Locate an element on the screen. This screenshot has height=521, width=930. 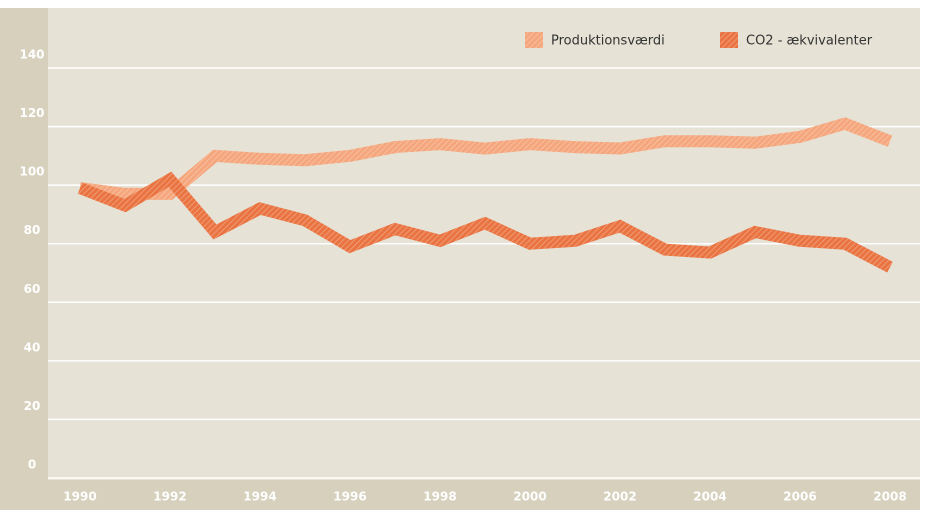
x-tick-label: 1998 is located at coordinates (439, 497).